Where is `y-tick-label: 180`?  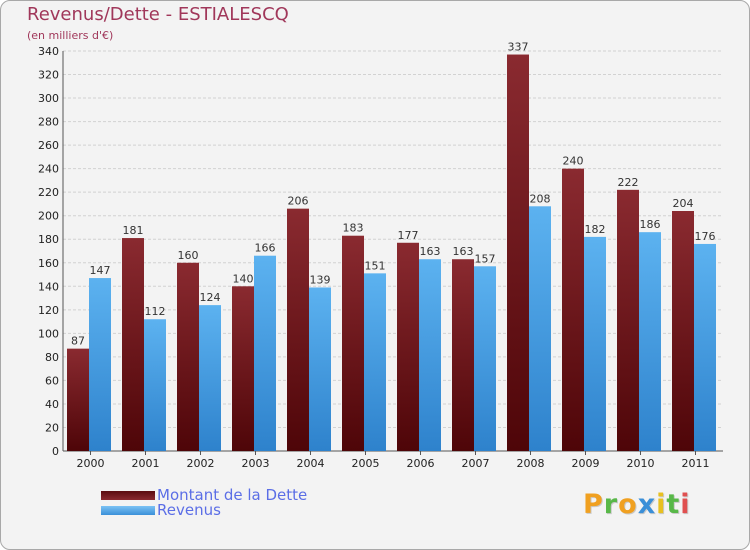
y-tick-label: 180 is located at coordinates (48, 239).